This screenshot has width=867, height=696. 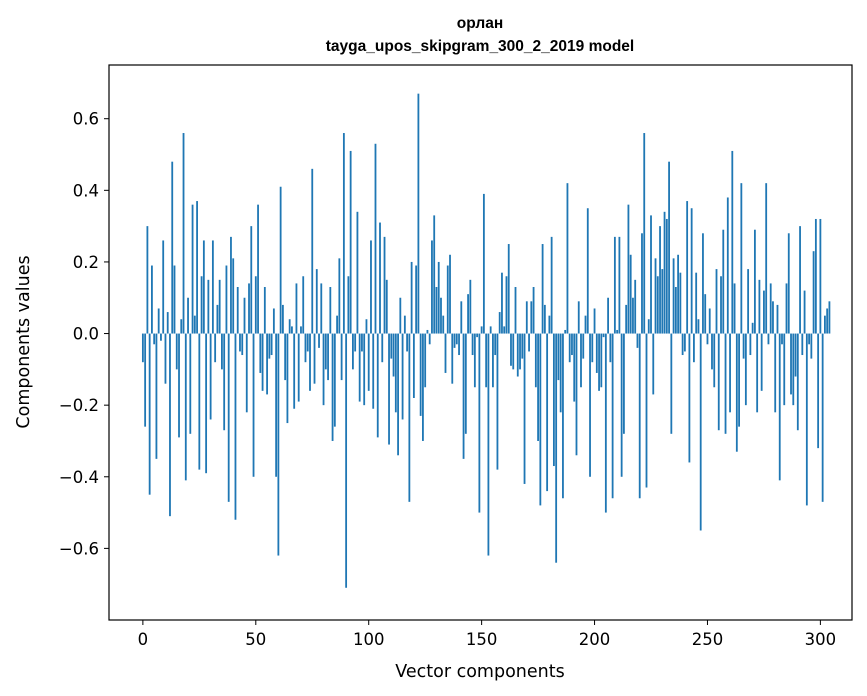 What do you see at coordinates (255, 639) in the screenshot?
I see `x-tick-label: 50` at bounding box center [255, 639].